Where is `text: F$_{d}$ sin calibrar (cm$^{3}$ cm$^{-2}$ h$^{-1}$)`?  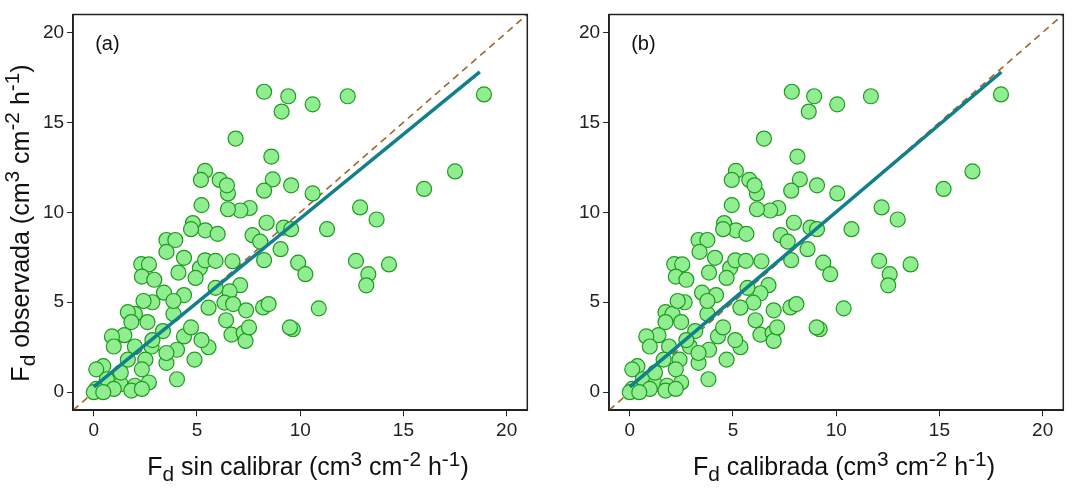
text: F$_{d}$ sin calibrar (cm$^{3}$ cm$^{-2}$ h$^{-1}$) is located at coordinates (308, 466).